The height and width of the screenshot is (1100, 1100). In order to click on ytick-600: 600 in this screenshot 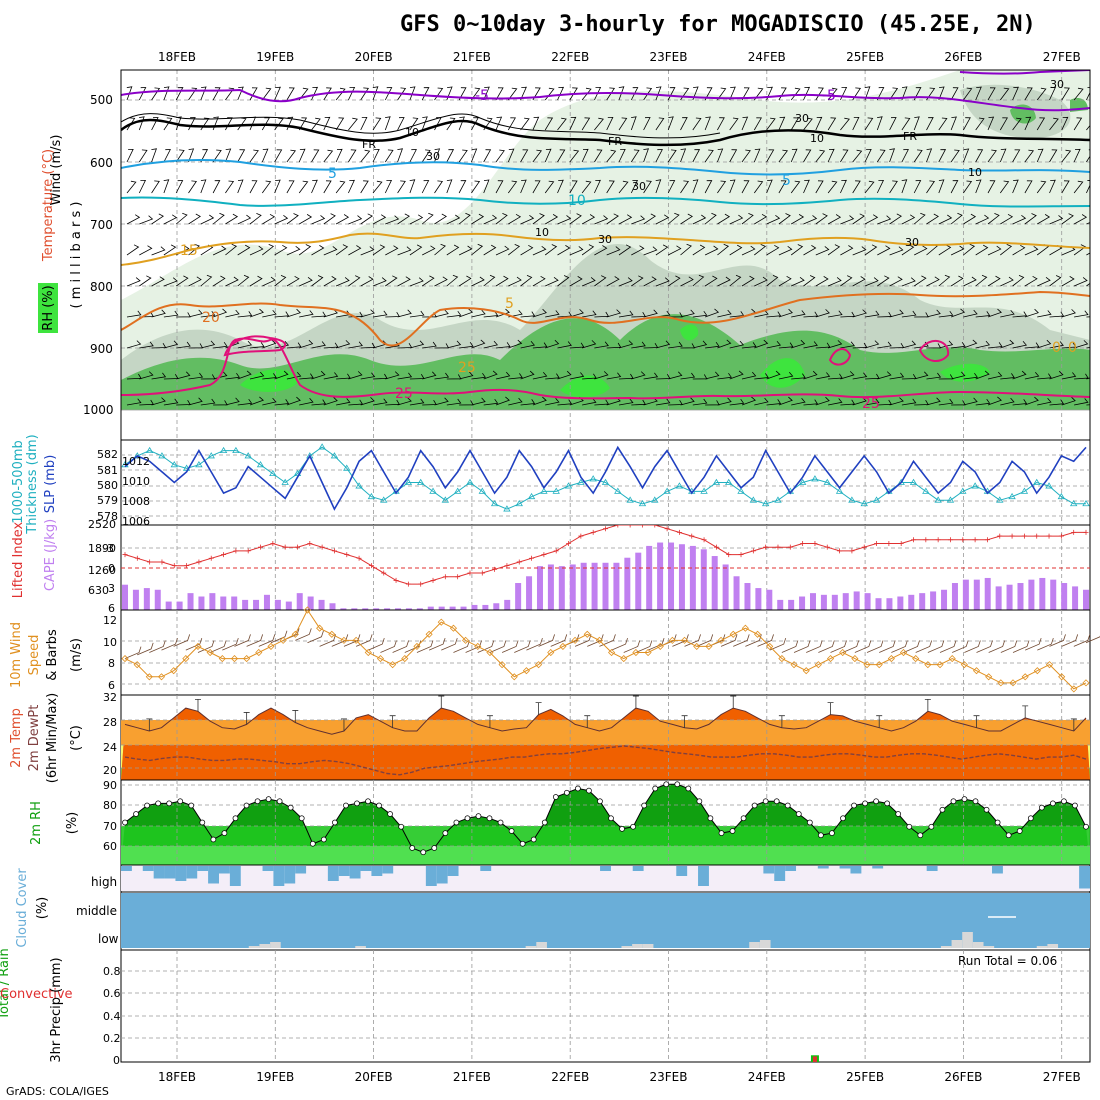, I will do `click(101, 163)`.